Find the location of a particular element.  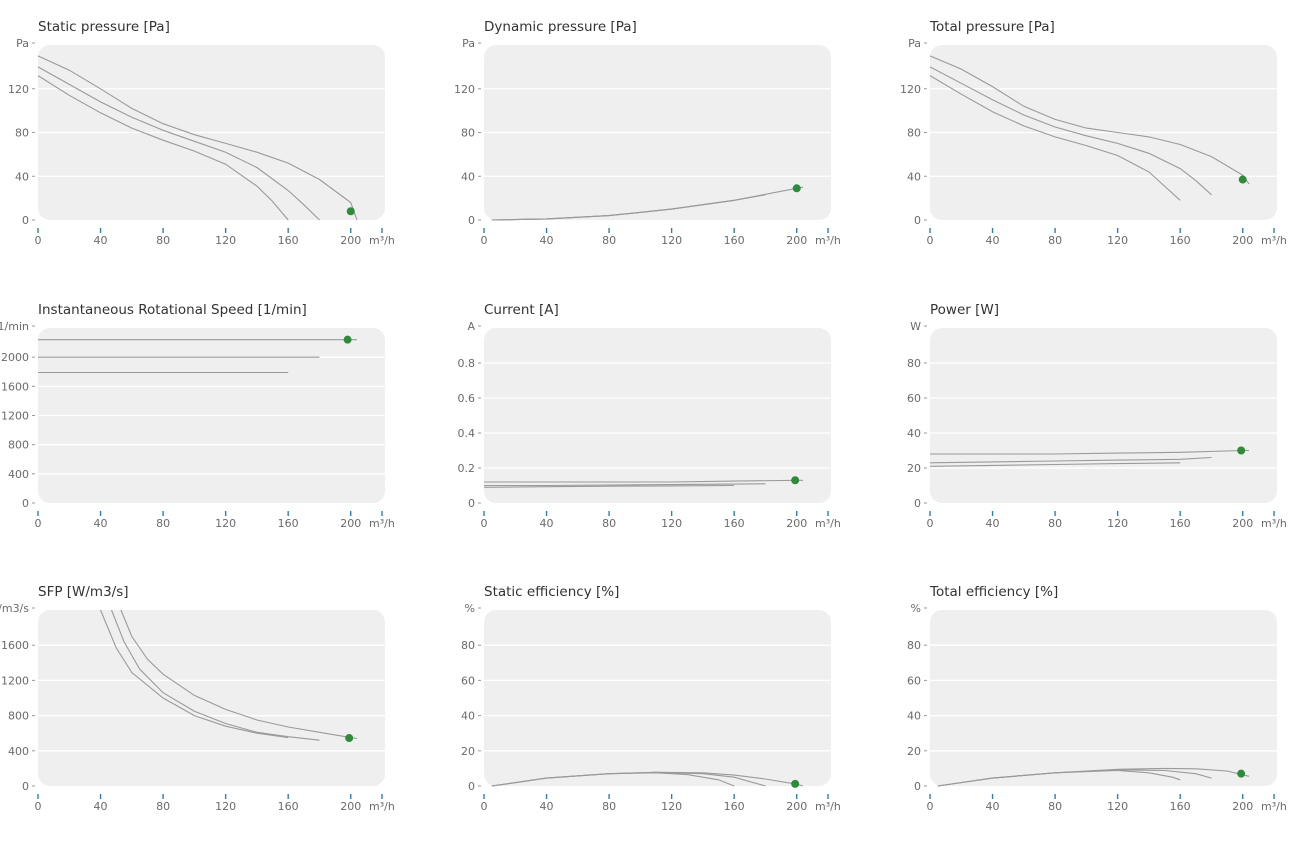

chart-title: Total pressure [Pa] is located at coordinates (992, 27).